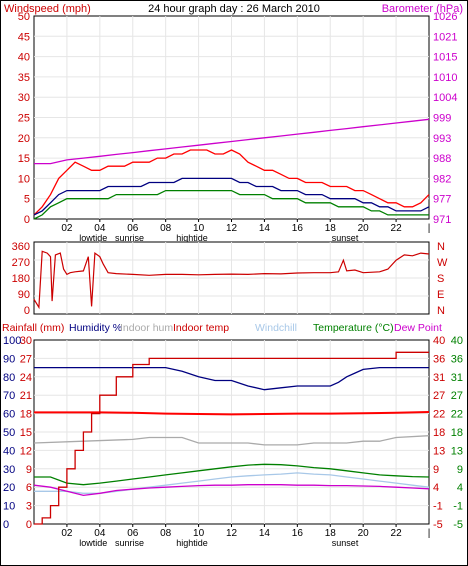 Image resolution: width=468 pixels, height=566 pixels. What do you see at coordinates (439, 451) in the screenshot?
I see `temp-tick-label-inner: 13` at bounding box center [439, 451].